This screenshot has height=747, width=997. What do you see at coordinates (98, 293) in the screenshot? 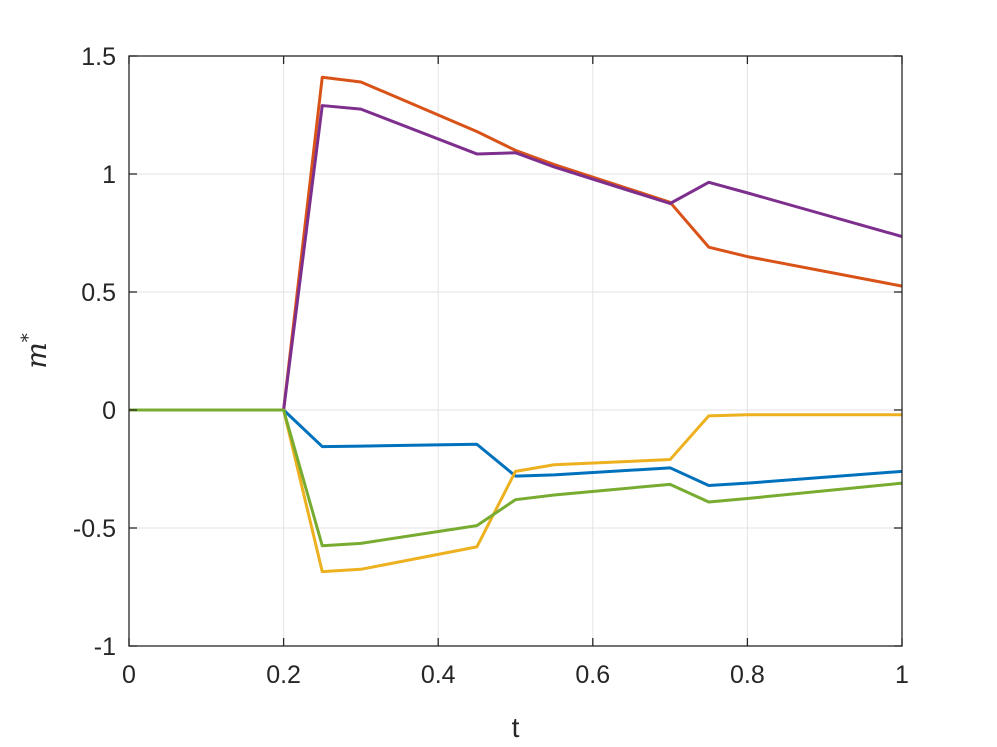
I see `y-tick-label: 0.5` at bounding box center [98, 293].